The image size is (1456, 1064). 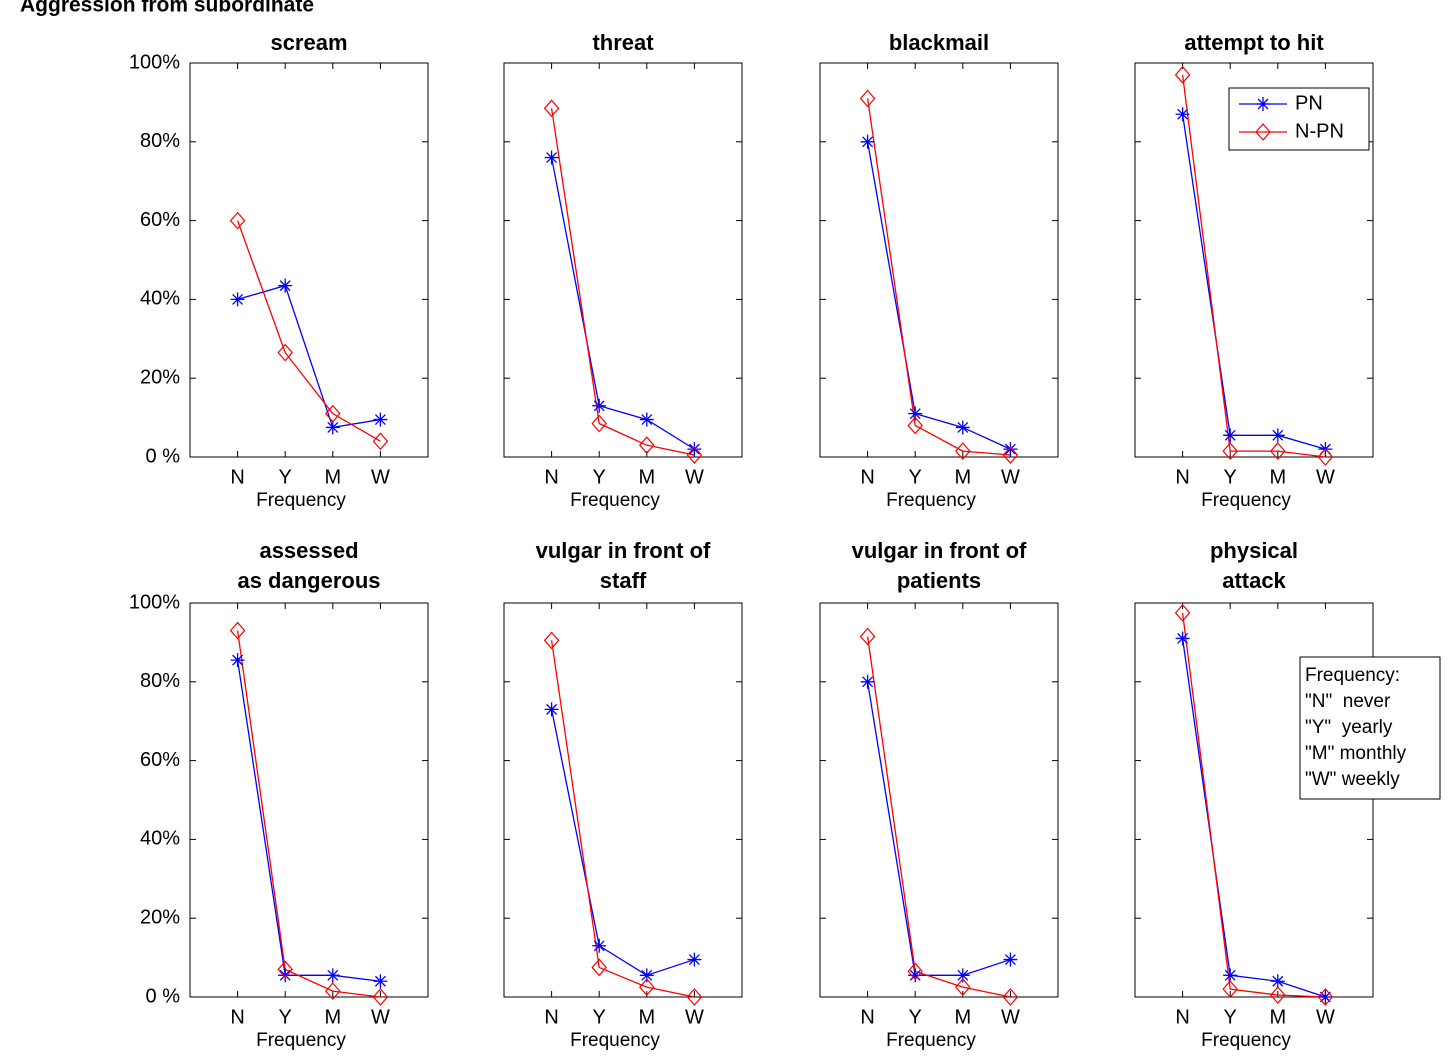 What do you see at coordinates (623, 42) in the screenshot?
I see `subplot-title: threat` at bounding box center [623, 42].